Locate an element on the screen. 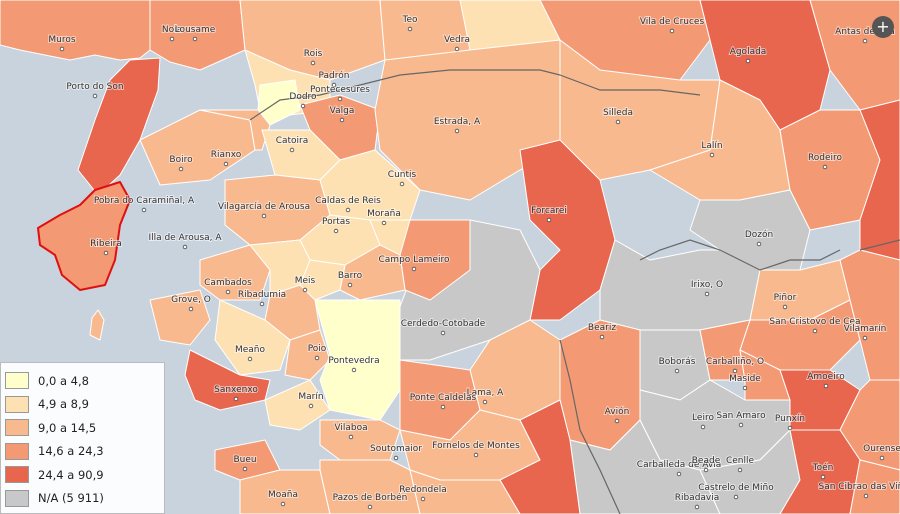  place-amoeiro: Amoeiro is located at coordinates (826, 380).